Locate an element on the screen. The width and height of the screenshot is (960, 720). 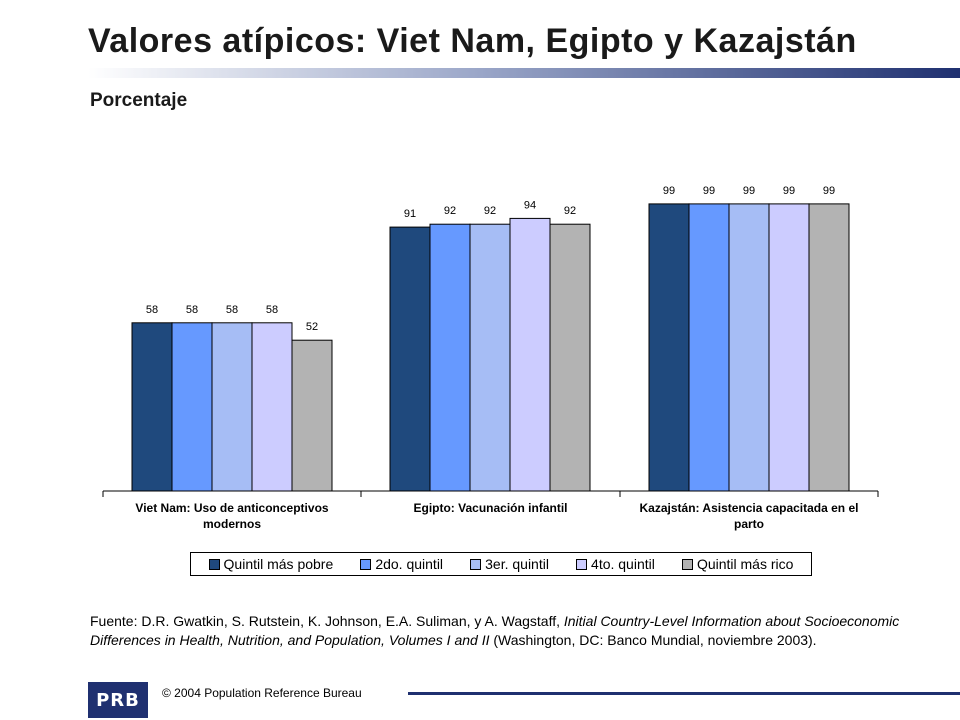
bar-value-label: 94 is located at coordinates (530, 205).